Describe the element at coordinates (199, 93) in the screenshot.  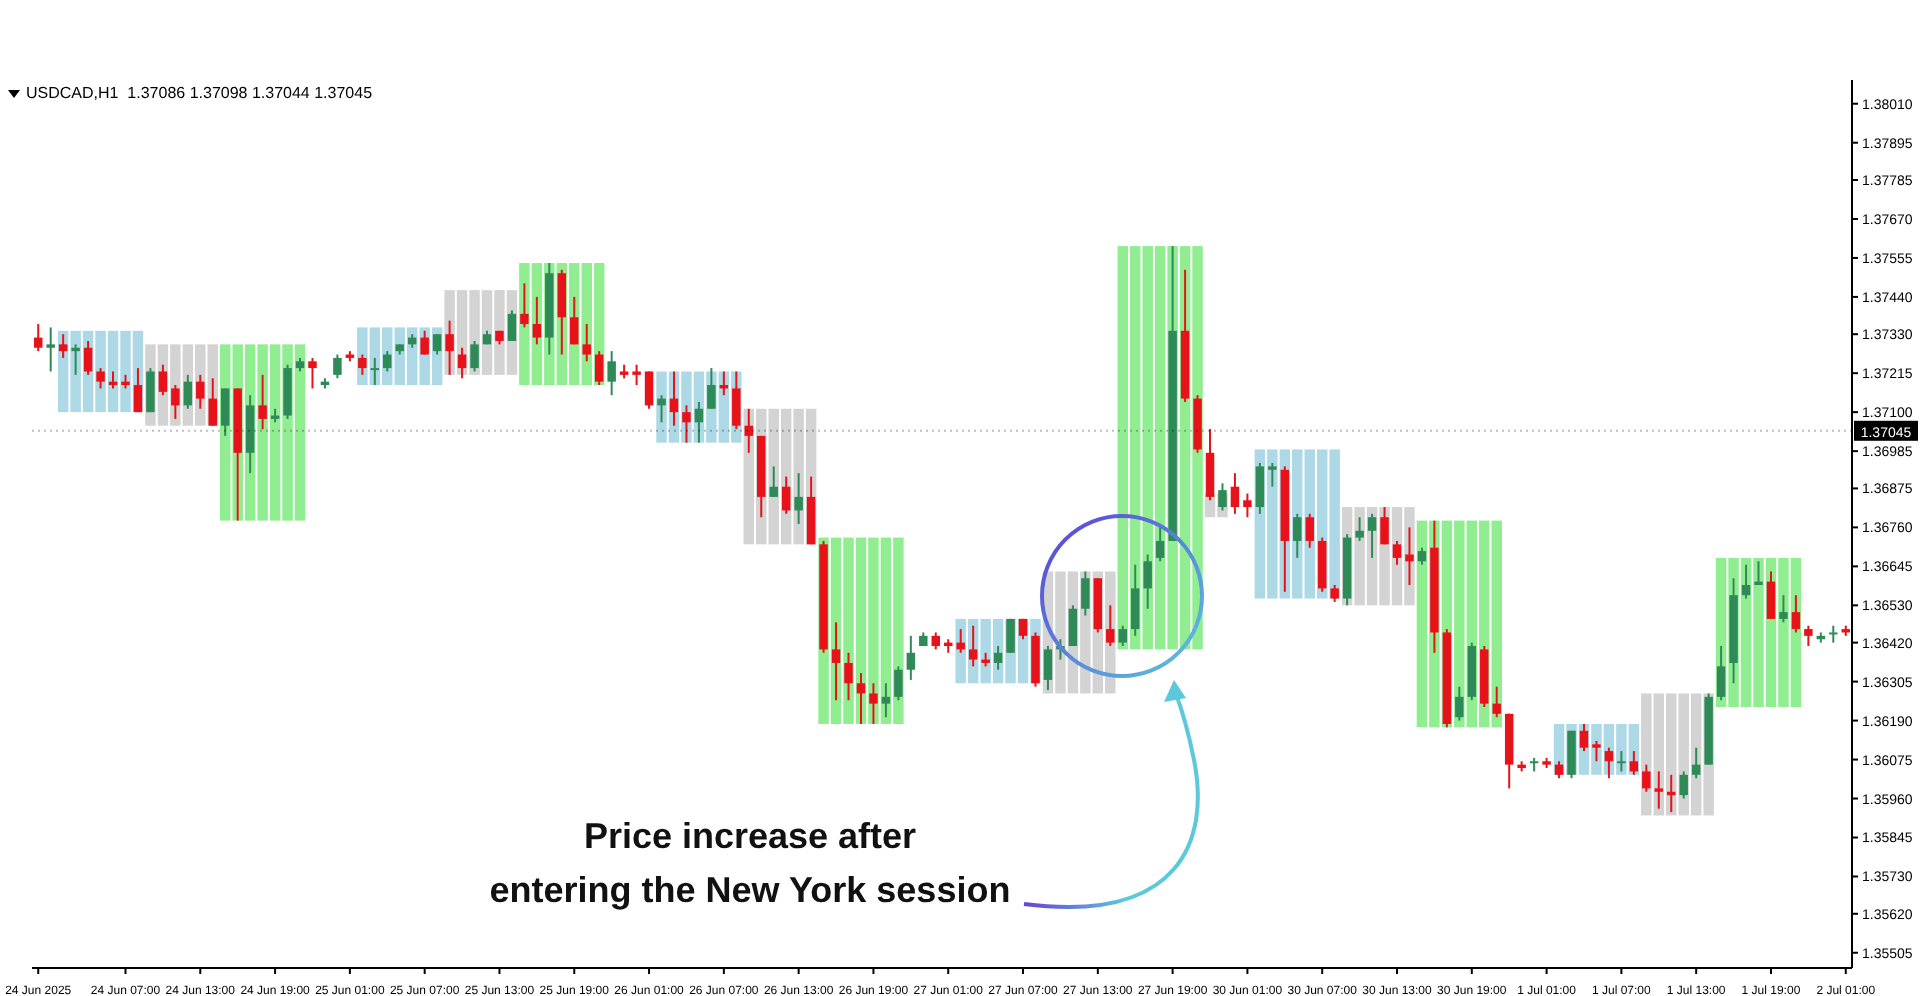
I see `chart-title: USDCAD,H1 1.37086 1.37098 1.37044 1.37045` at that location.